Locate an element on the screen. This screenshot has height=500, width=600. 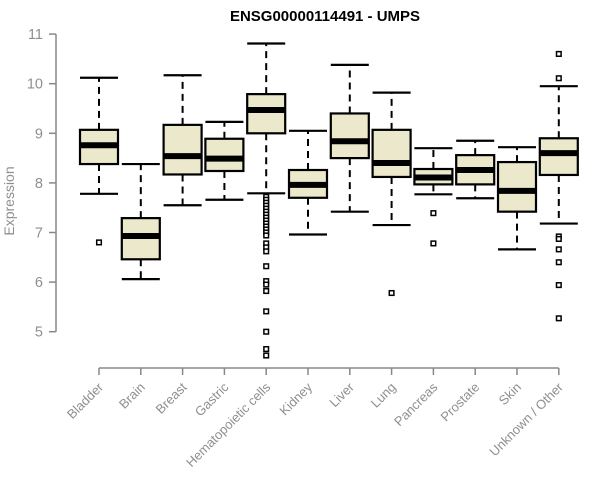
y-axis: 5 6 7 8 9 10 11 is located at coordinates (42, 184).